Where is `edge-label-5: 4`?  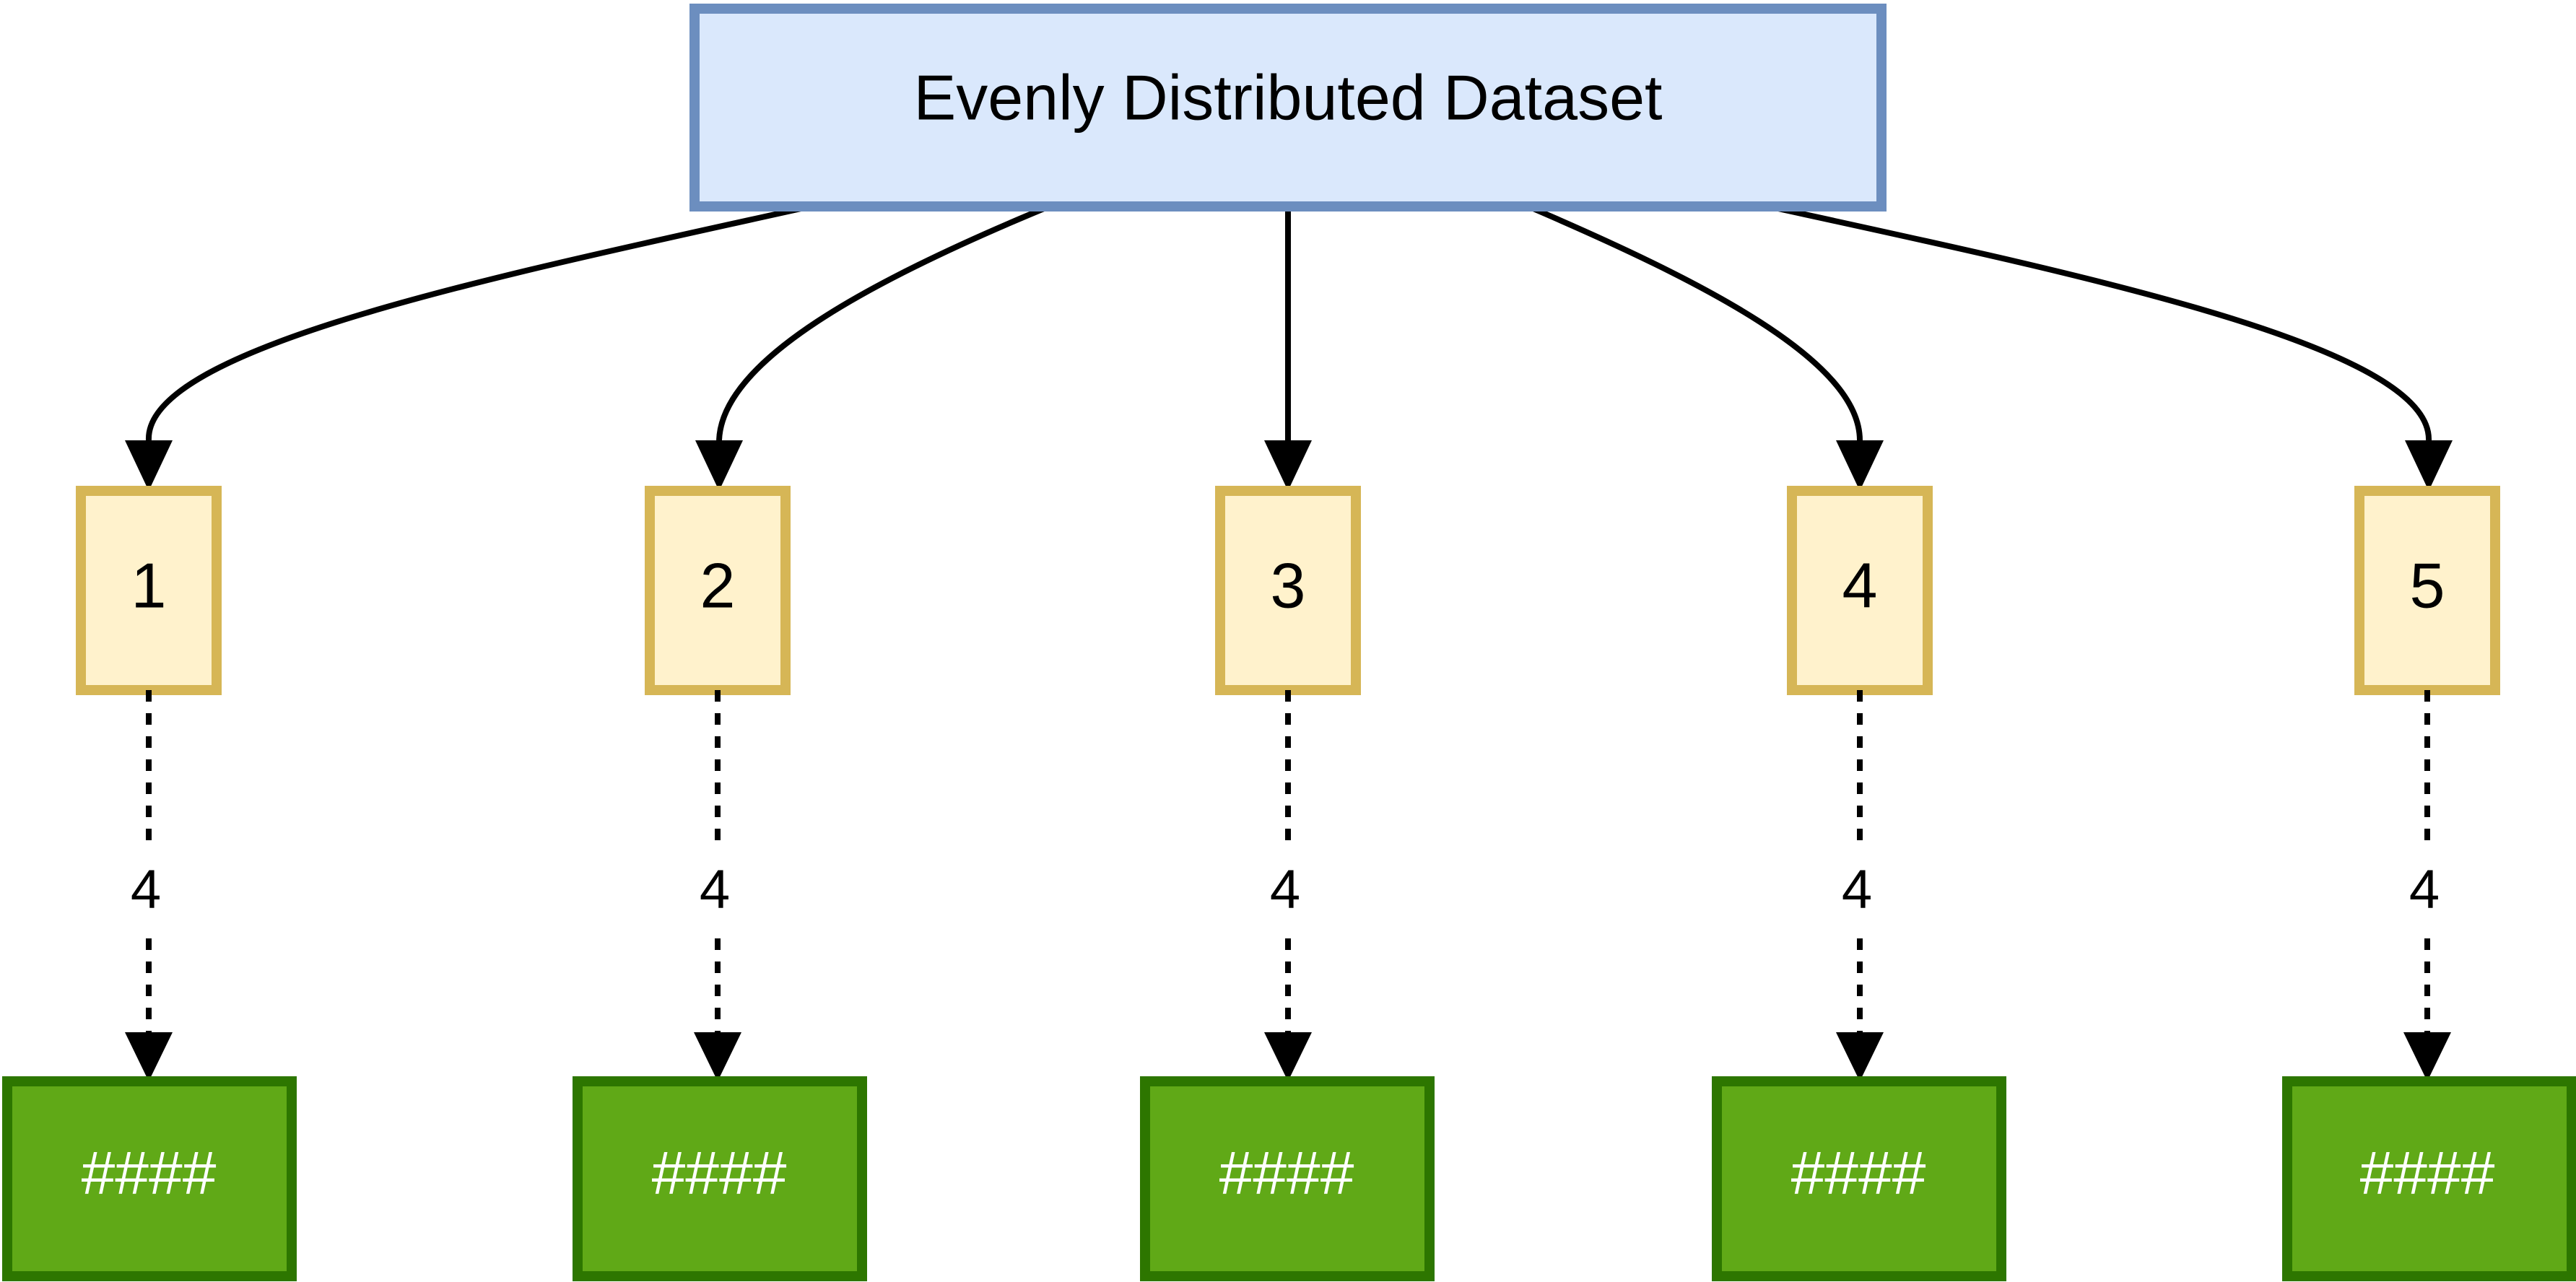
edge-label-5: 4 is located at coordinates (2424, 889).